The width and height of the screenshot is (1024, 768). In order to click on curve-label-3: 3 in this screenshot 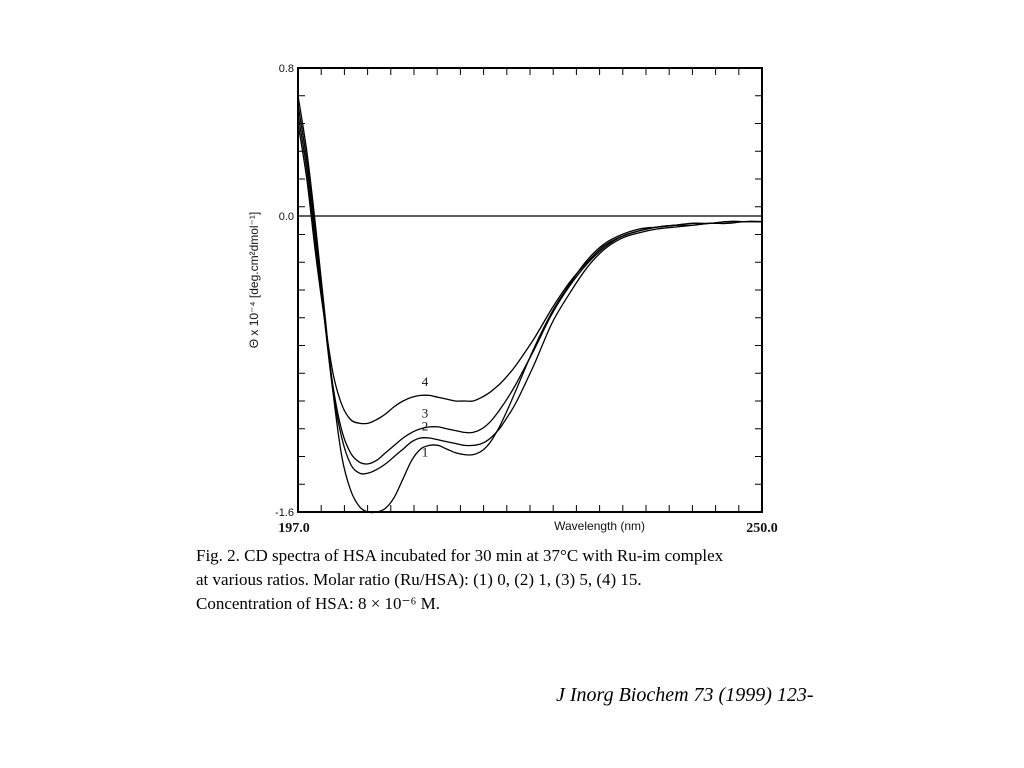, I will do `click(425, 413)`.